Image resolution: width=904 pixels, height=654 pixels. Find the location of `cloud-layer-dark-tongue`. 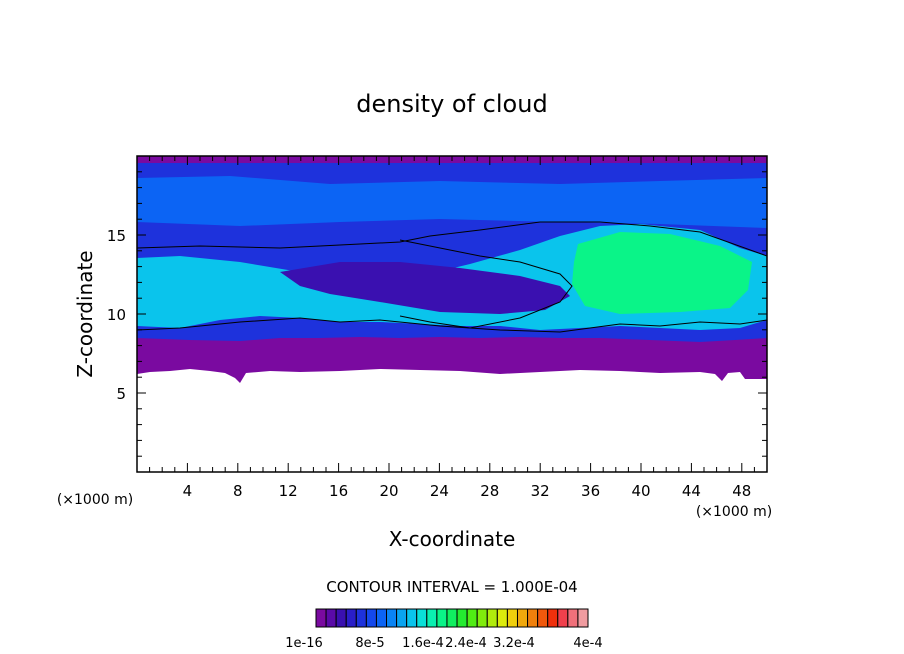

cloud-layer-dark-tongue is located at coordinates (425, 288).